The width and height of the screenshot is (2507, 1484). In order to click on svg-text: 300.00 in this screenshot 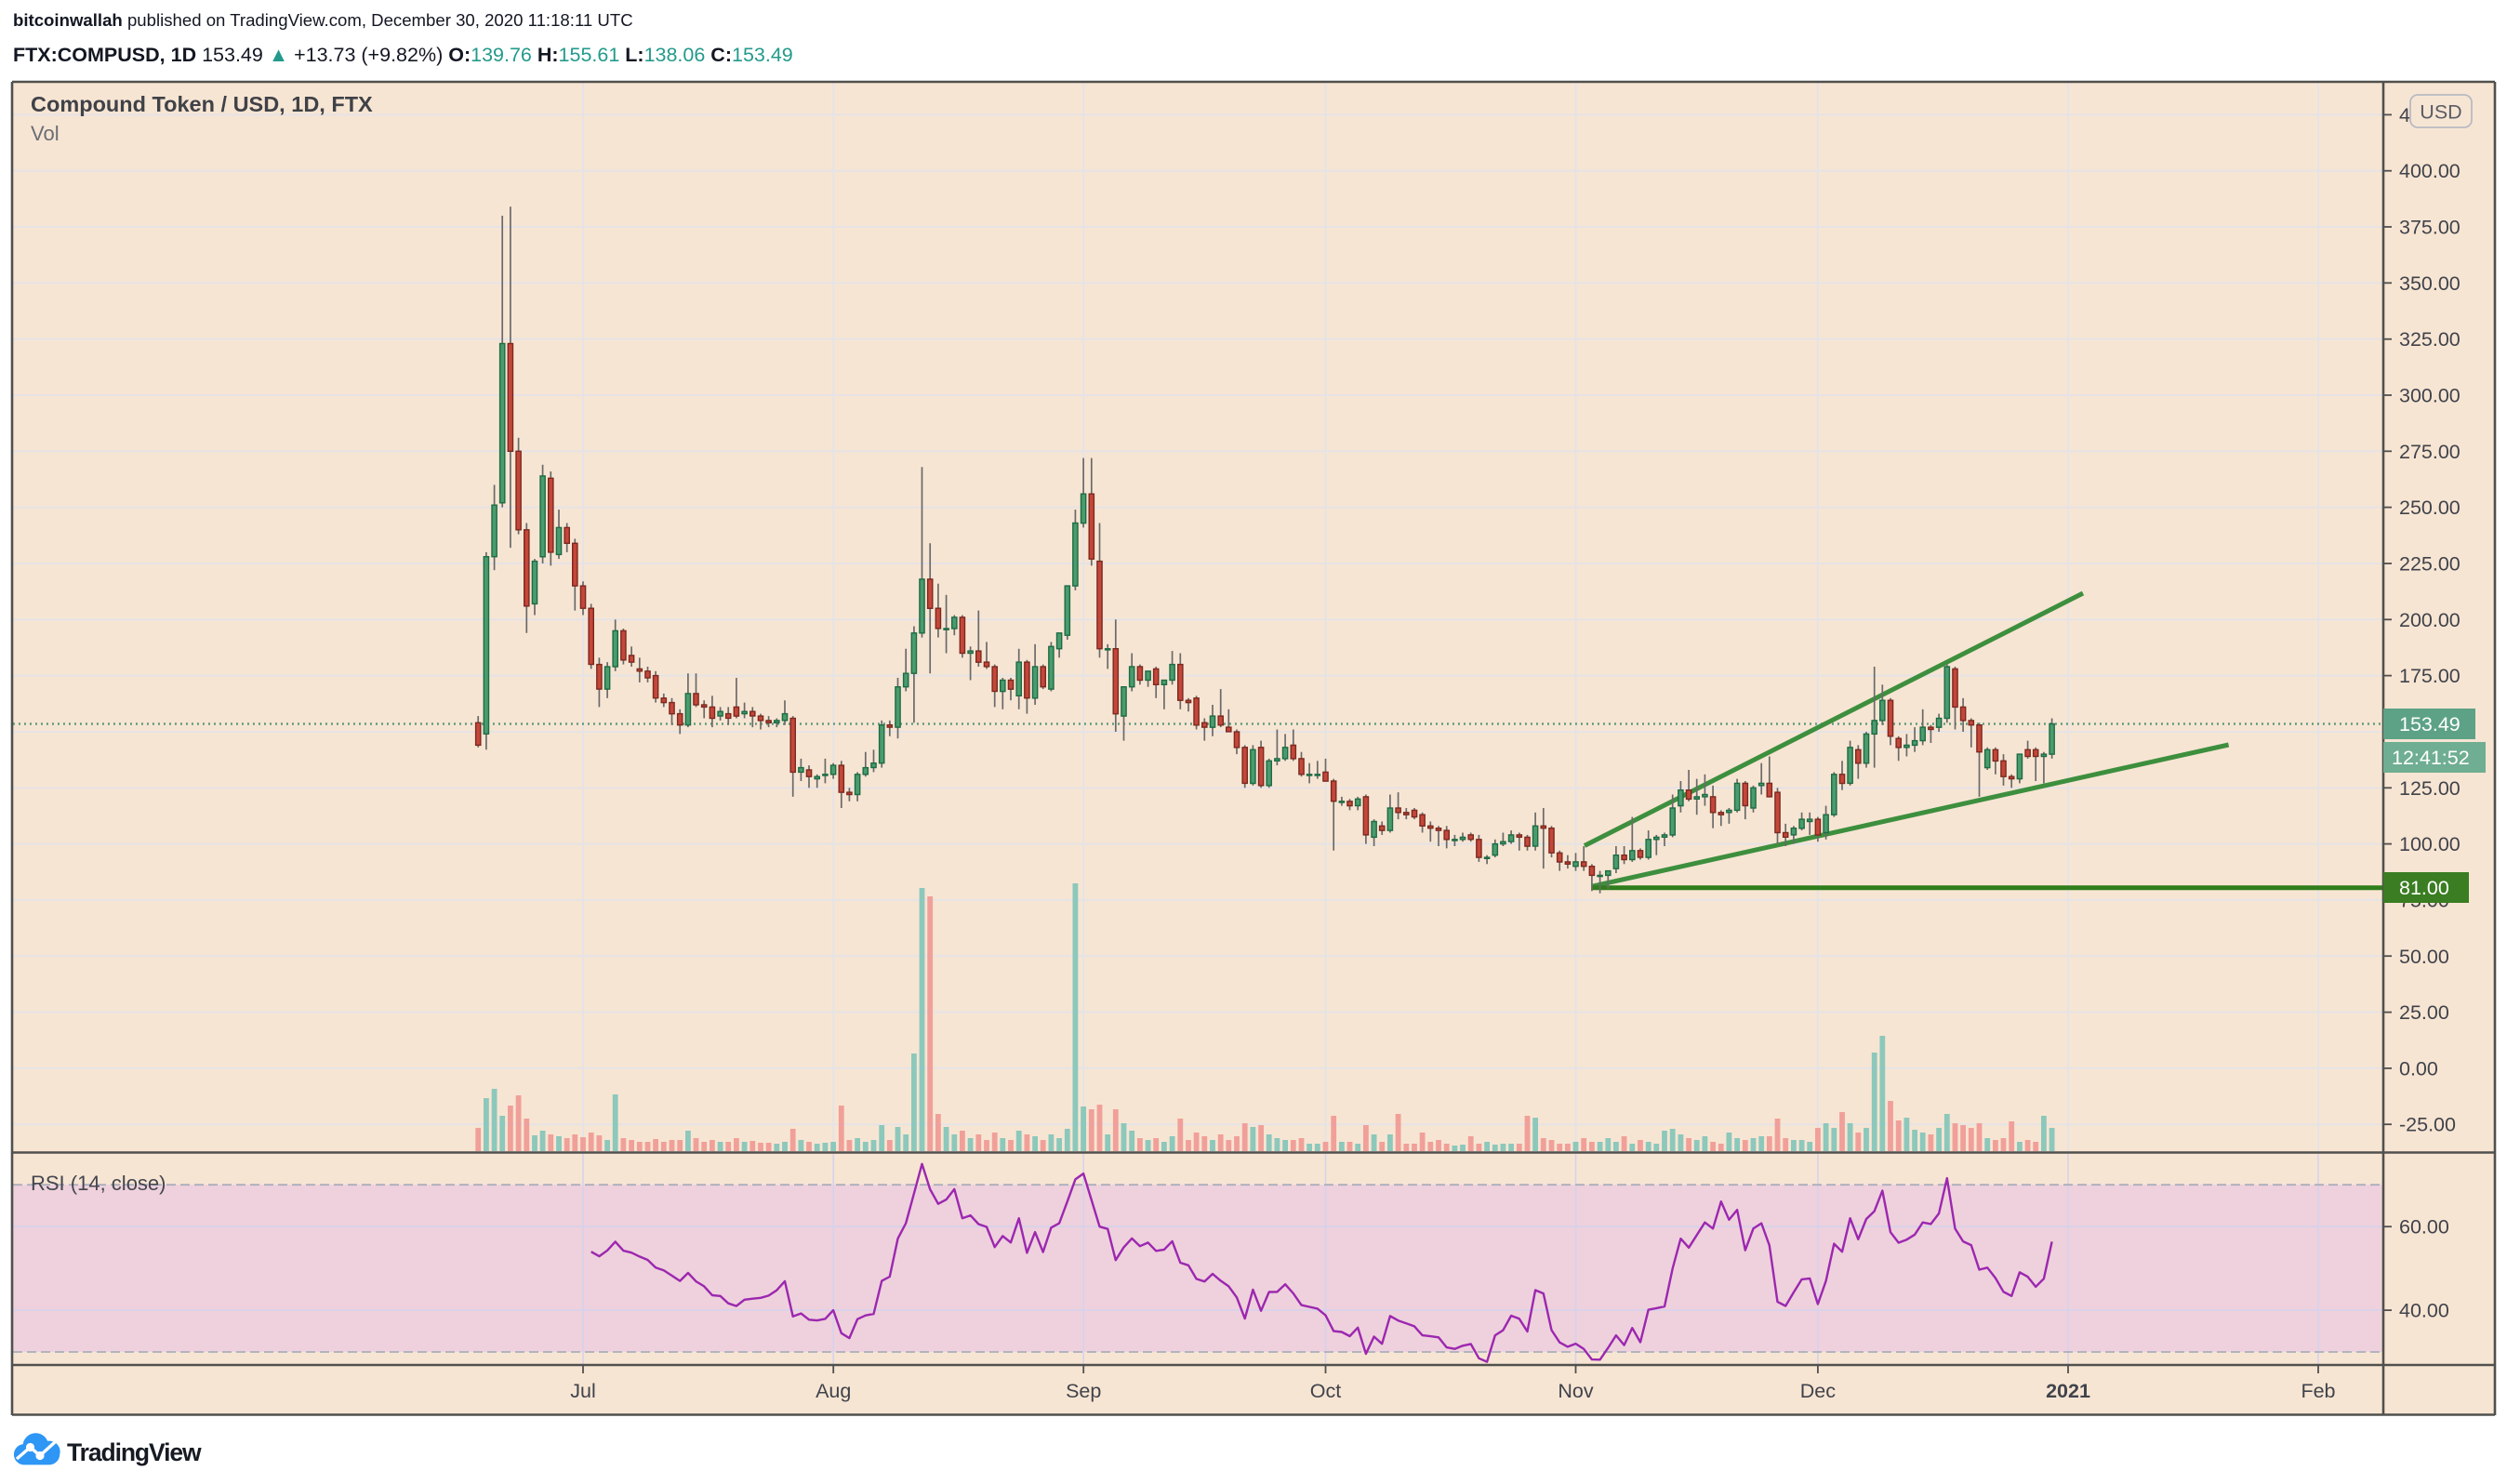, I will do `click(2430, 396)`.